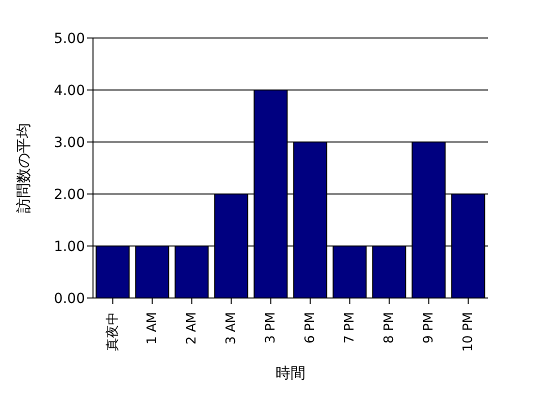 This screenshot has width=548, height=398. I want to click on x-tick-label: 2 AM, so click(192, 328).